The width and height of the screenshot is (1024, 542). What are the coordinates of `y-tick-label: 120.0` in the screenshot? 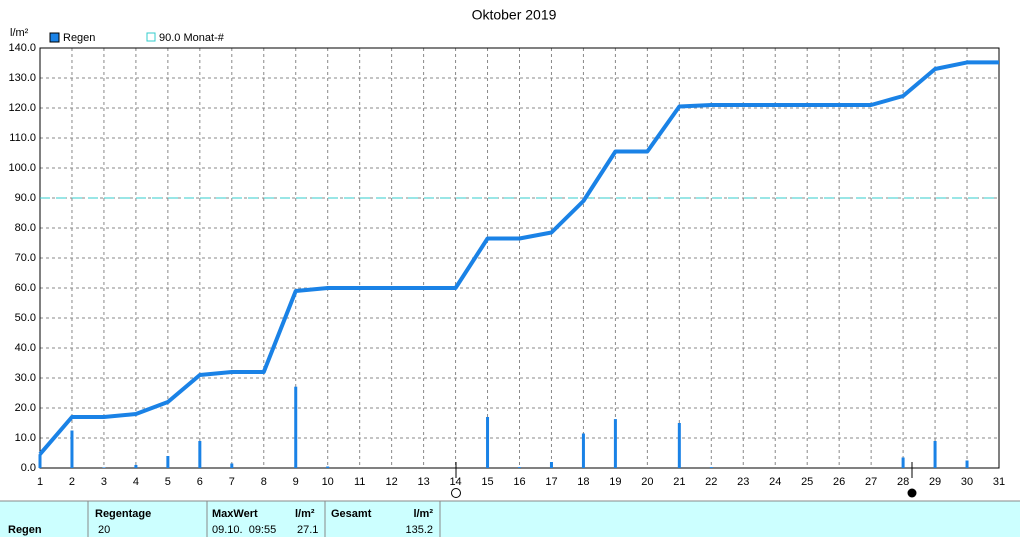 It's located at (22, 108).